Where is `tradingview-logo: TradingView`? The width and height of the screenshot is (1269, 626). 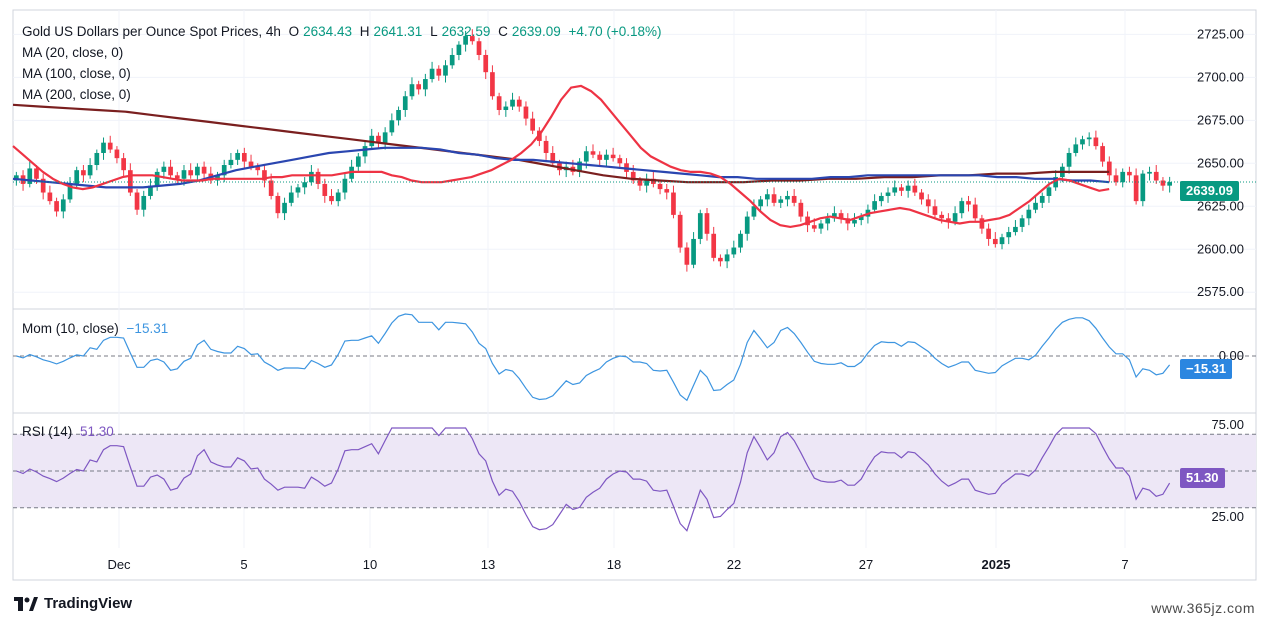 tradingview-logo: TradingView is located at coordinates (73, 603).